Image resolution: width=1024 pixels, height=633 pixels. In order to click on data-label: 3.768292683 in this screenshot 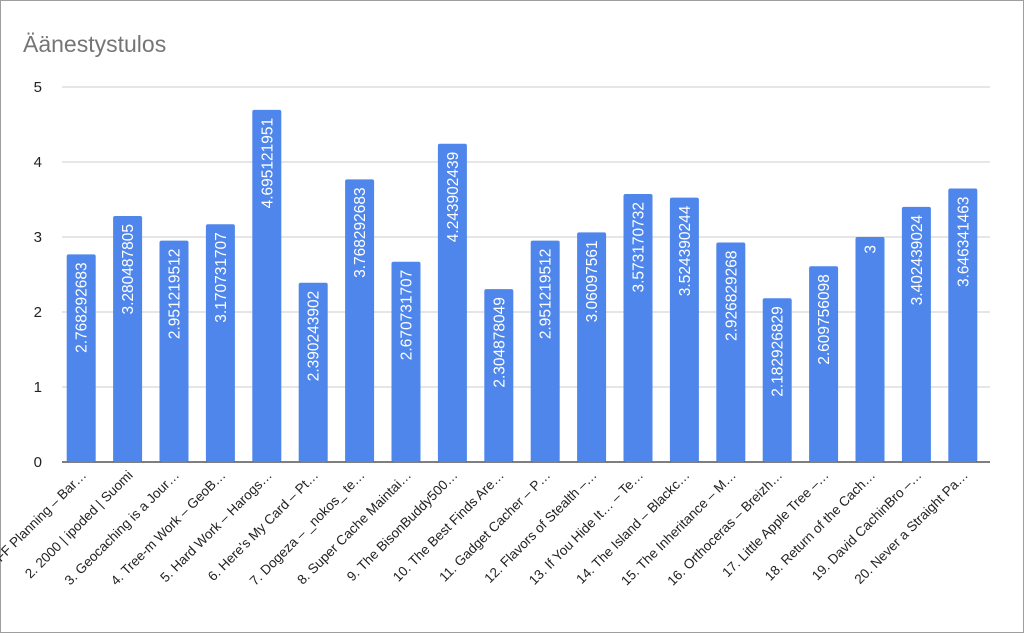, I will do `click(360, 232)`.